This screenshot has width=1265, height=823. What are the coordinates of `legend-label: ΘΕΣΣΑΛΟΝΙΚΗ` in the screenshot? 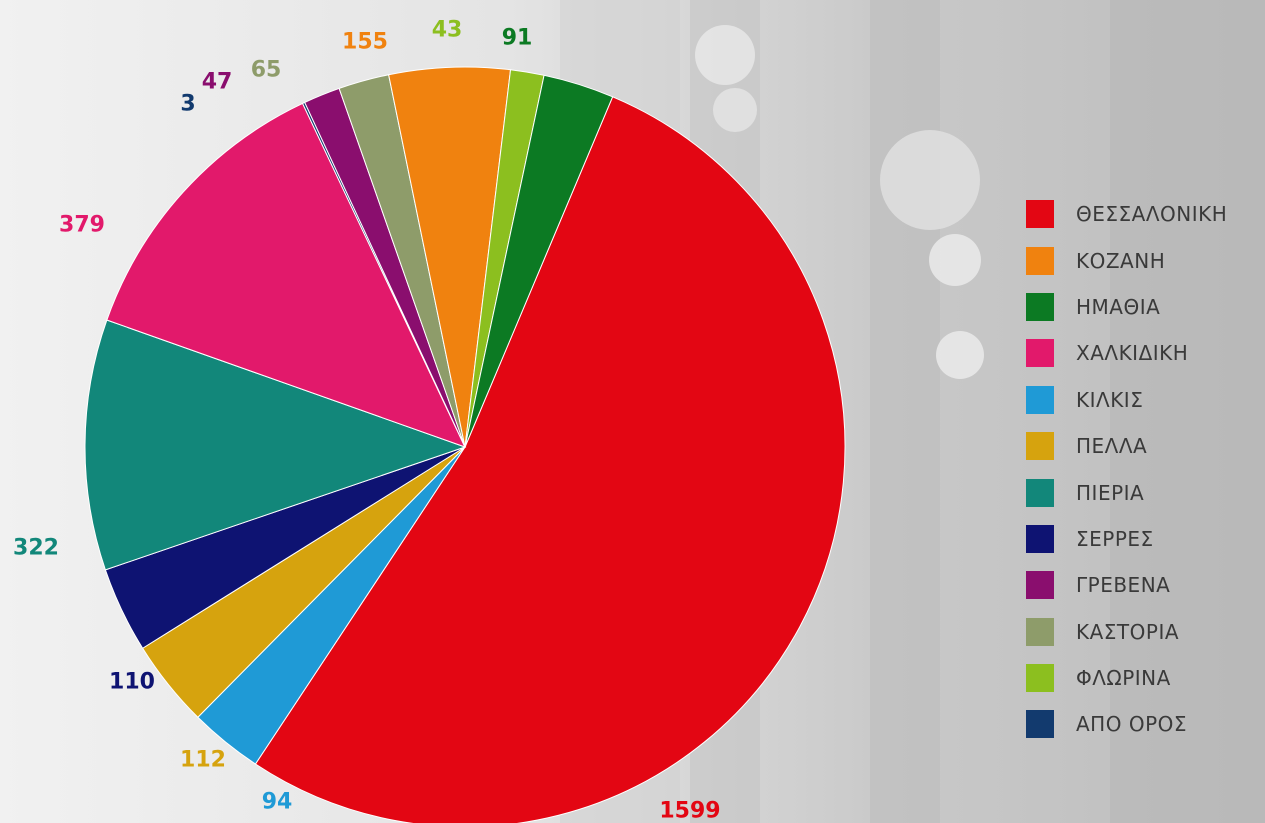 It's located at (1152, 214).